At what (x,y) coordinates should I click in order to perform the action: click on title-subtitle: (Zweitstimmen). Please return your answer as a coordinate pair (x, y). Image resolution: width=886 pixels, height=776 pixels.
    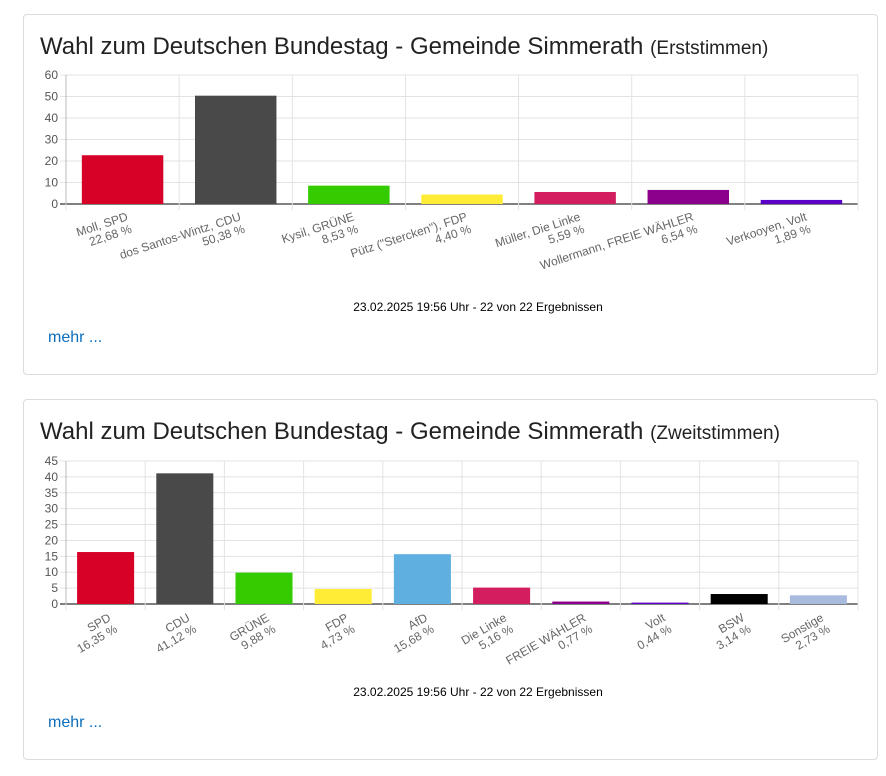
    Looking at the image, I should click on (715, 433).